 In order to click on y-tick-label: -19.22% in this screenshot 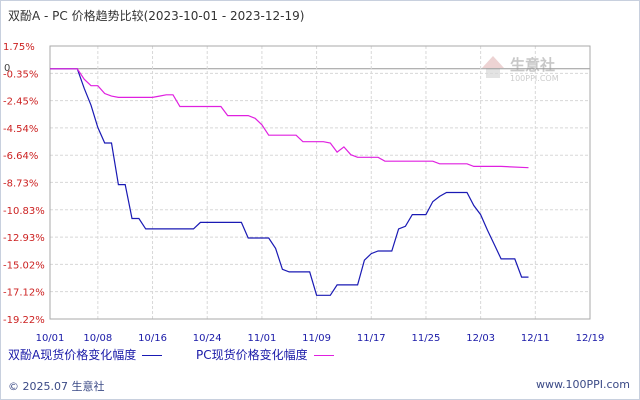, I will do `click(24, 320)`.